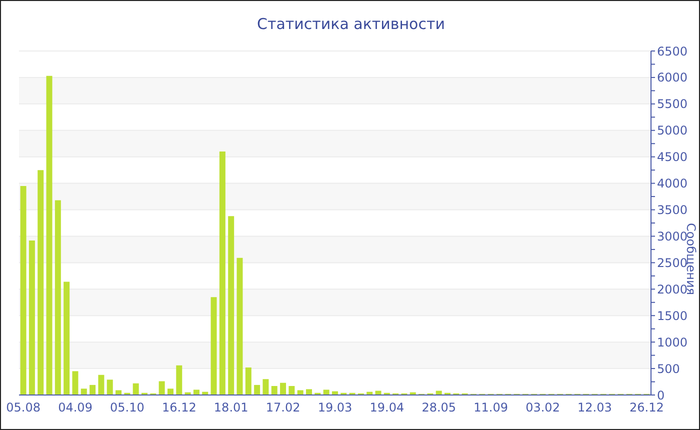  What do you see at coordinates (672, 315) in the screenshot?
I see `y-tick-label: 1500` at bounding box center [672, 315].